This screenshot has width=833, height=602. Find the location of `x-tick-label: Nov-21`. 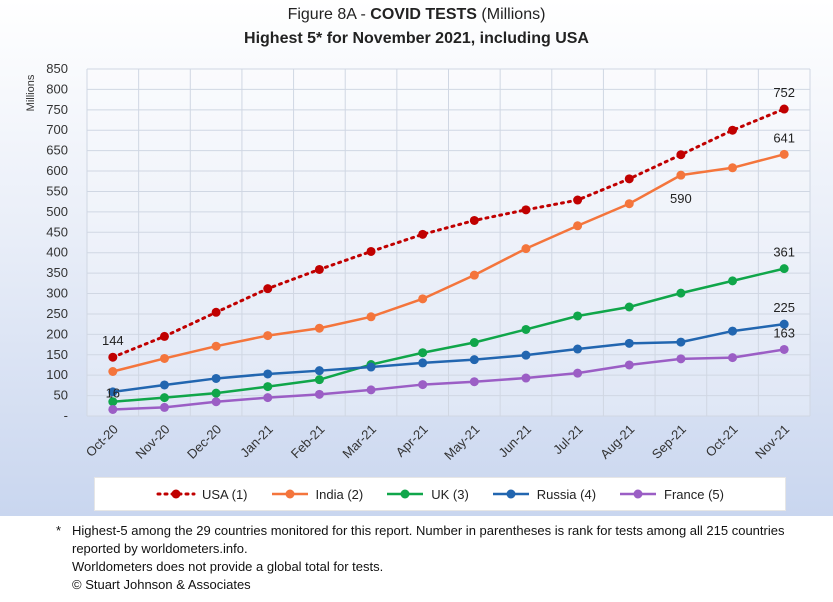

x-tick-label: Nov-21 is located at coordinates (772, 442).